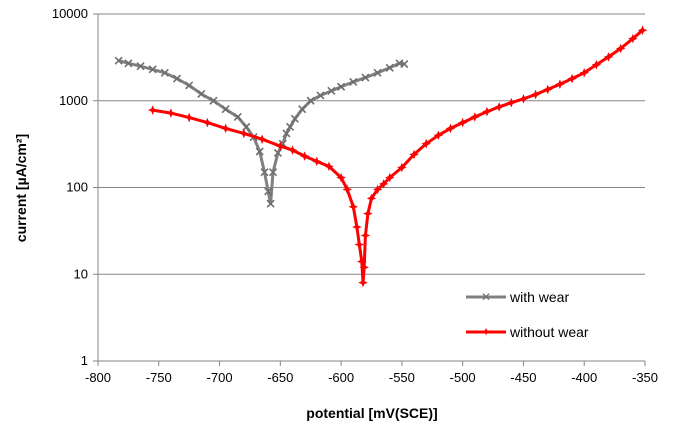 This screenshot has height=425, width=680. What do you see at coordinates (463, 377) in the screenshot?
I see `x-tick-label: -500` at bounding box center [463, 377].